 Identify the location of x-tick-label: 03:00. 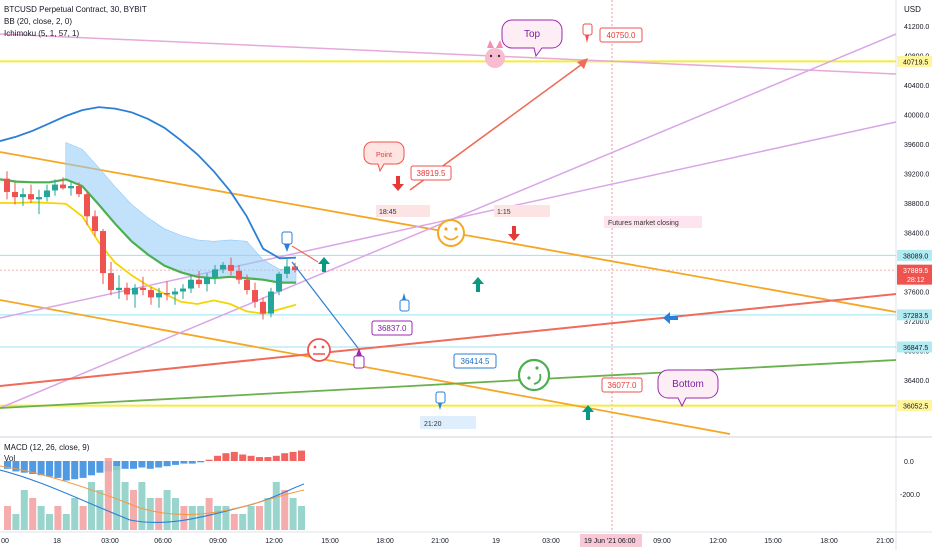
(551, 541).